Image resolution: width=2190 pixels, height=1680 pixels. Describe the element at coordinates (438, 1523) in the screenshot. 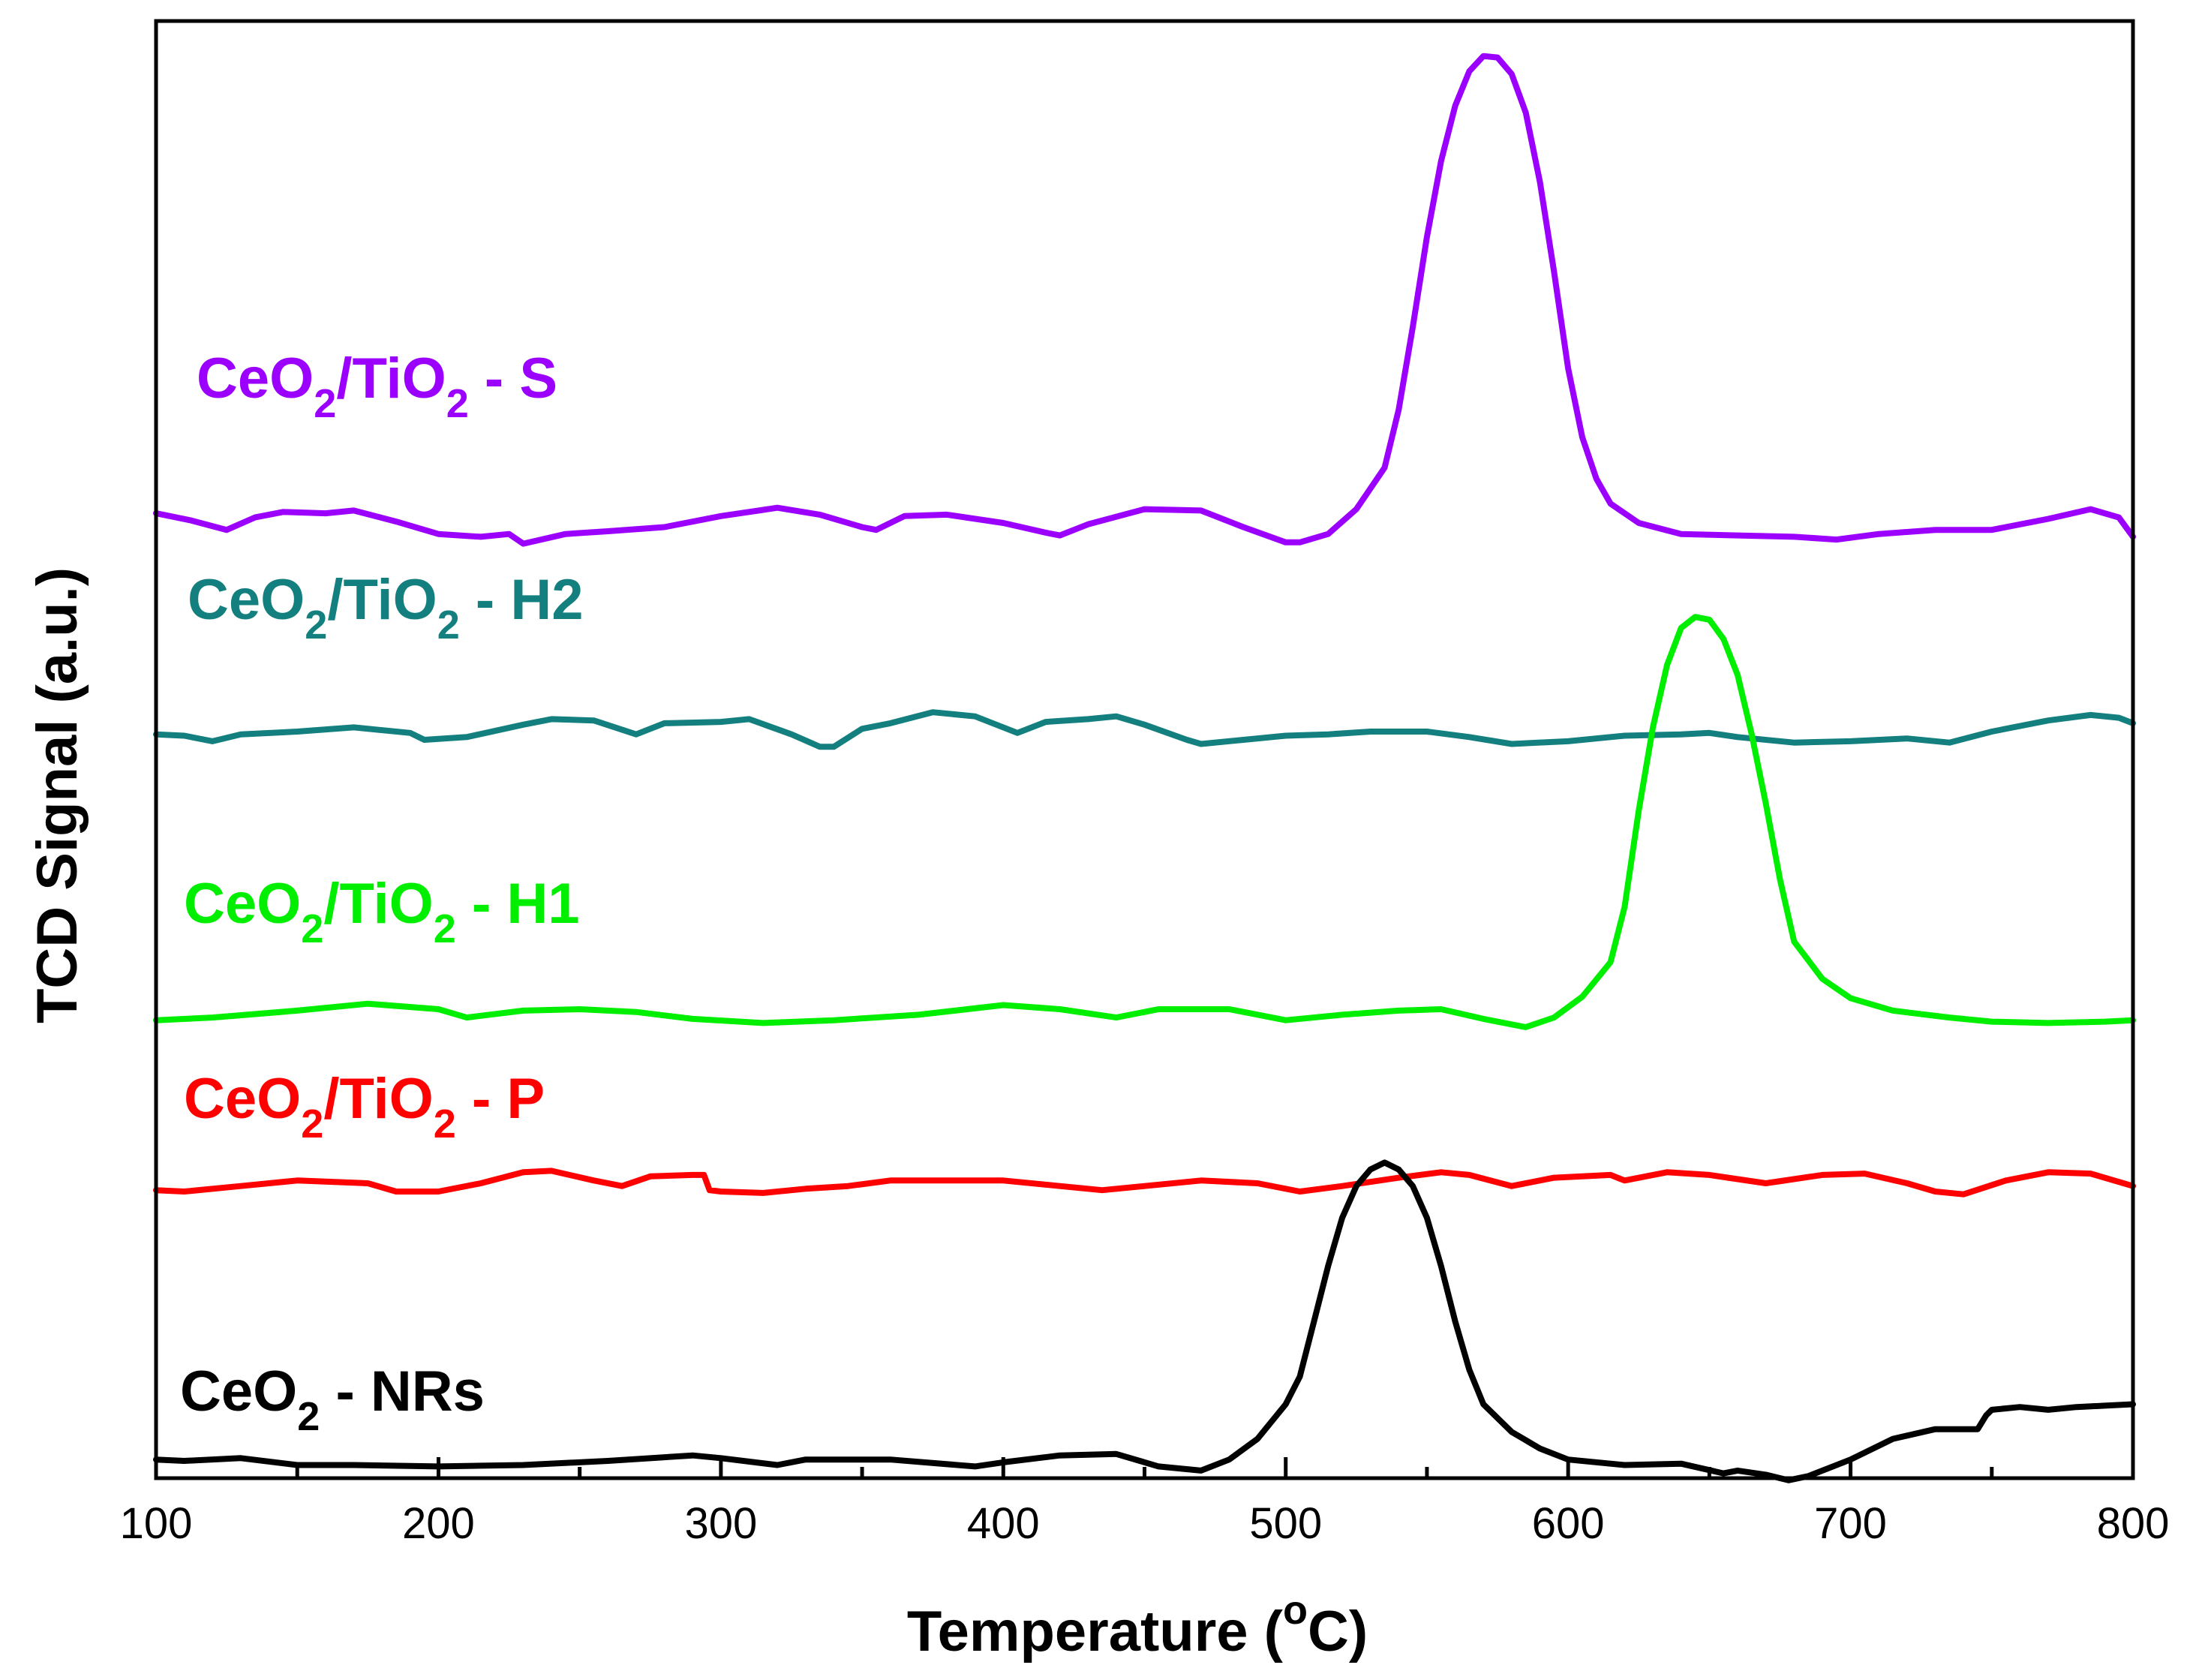

I see `x-tick-label: 200` at that location.